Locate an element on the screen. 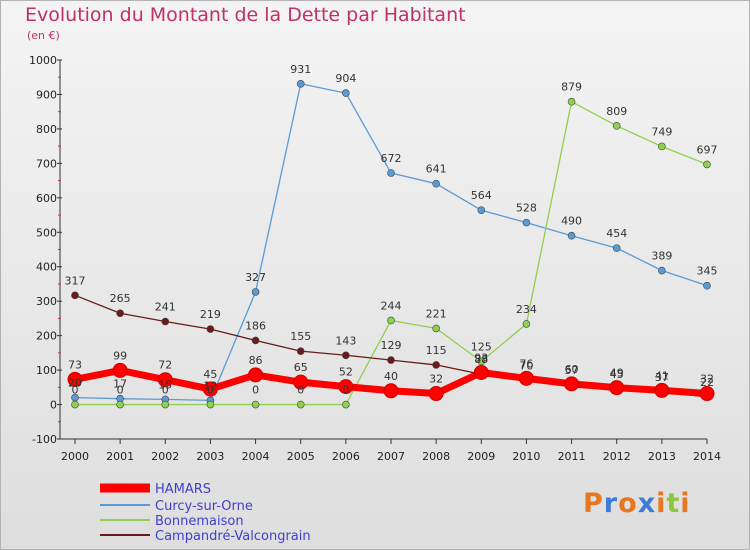 The image size is (750, 550). data-label-0: 76 is located at coordinates (526, 363).